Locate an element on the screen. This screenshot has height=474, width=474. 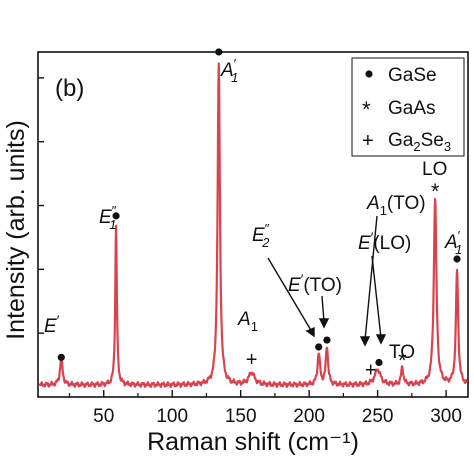
arrow-e-prime-to is located at coordinates (323, 309).